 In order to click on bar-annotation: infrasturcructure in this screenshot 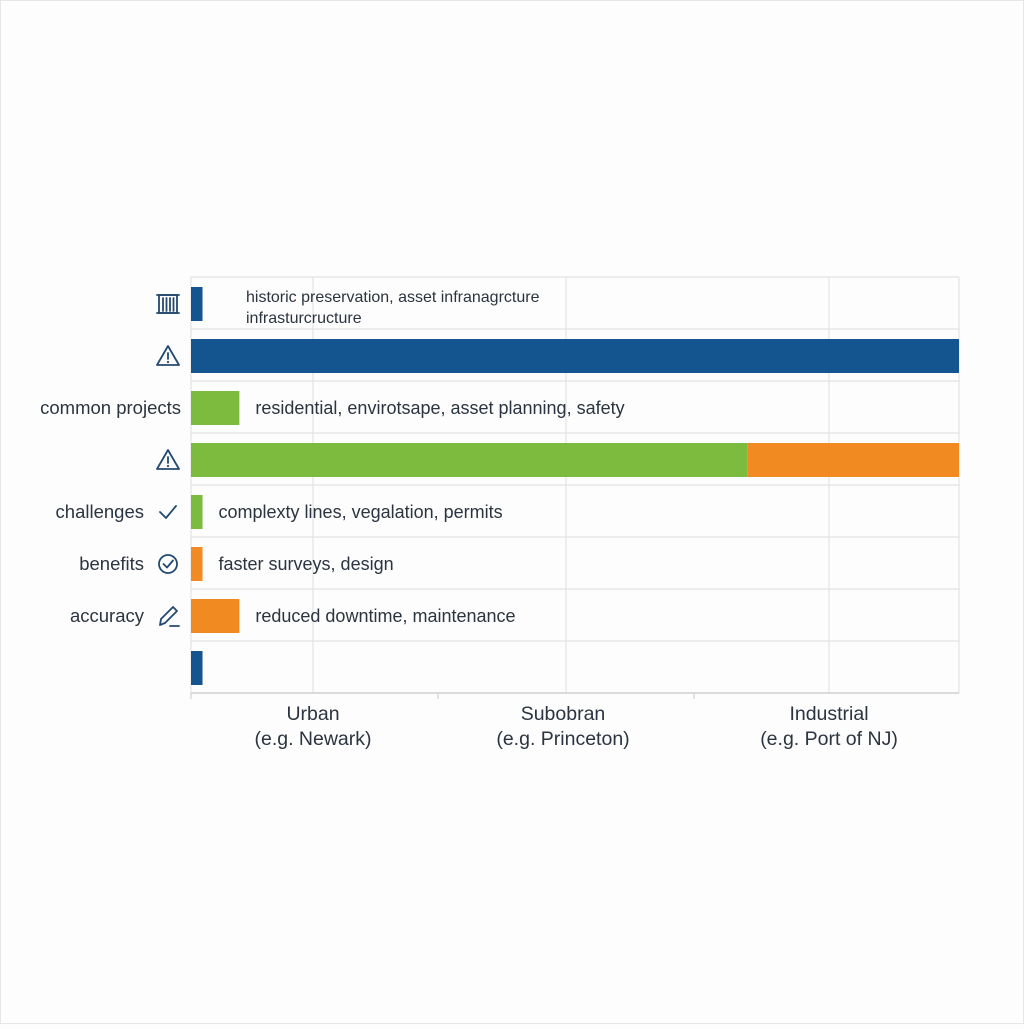, I will do `click(304, 318)`.